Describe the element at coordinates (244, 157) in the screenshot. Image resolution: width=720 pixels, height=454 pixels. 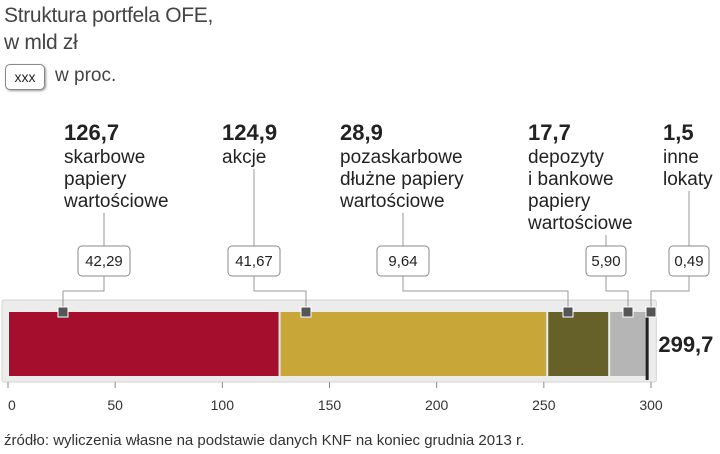
I see `segment-label-2-line-1: akcje` at that location.